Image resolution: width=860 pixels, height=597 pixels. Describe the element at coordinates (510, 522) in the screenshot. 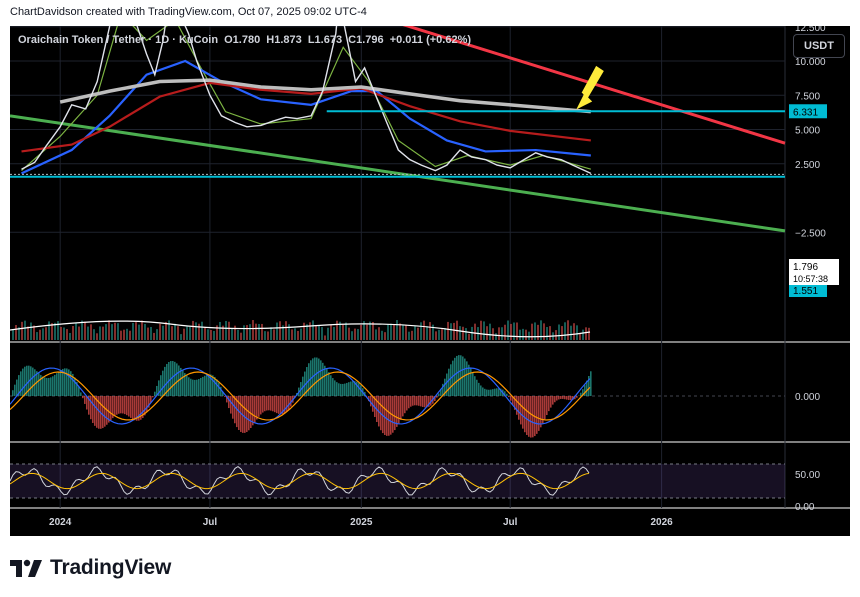

I see `time-axis-tick-label: Jul` at that location.